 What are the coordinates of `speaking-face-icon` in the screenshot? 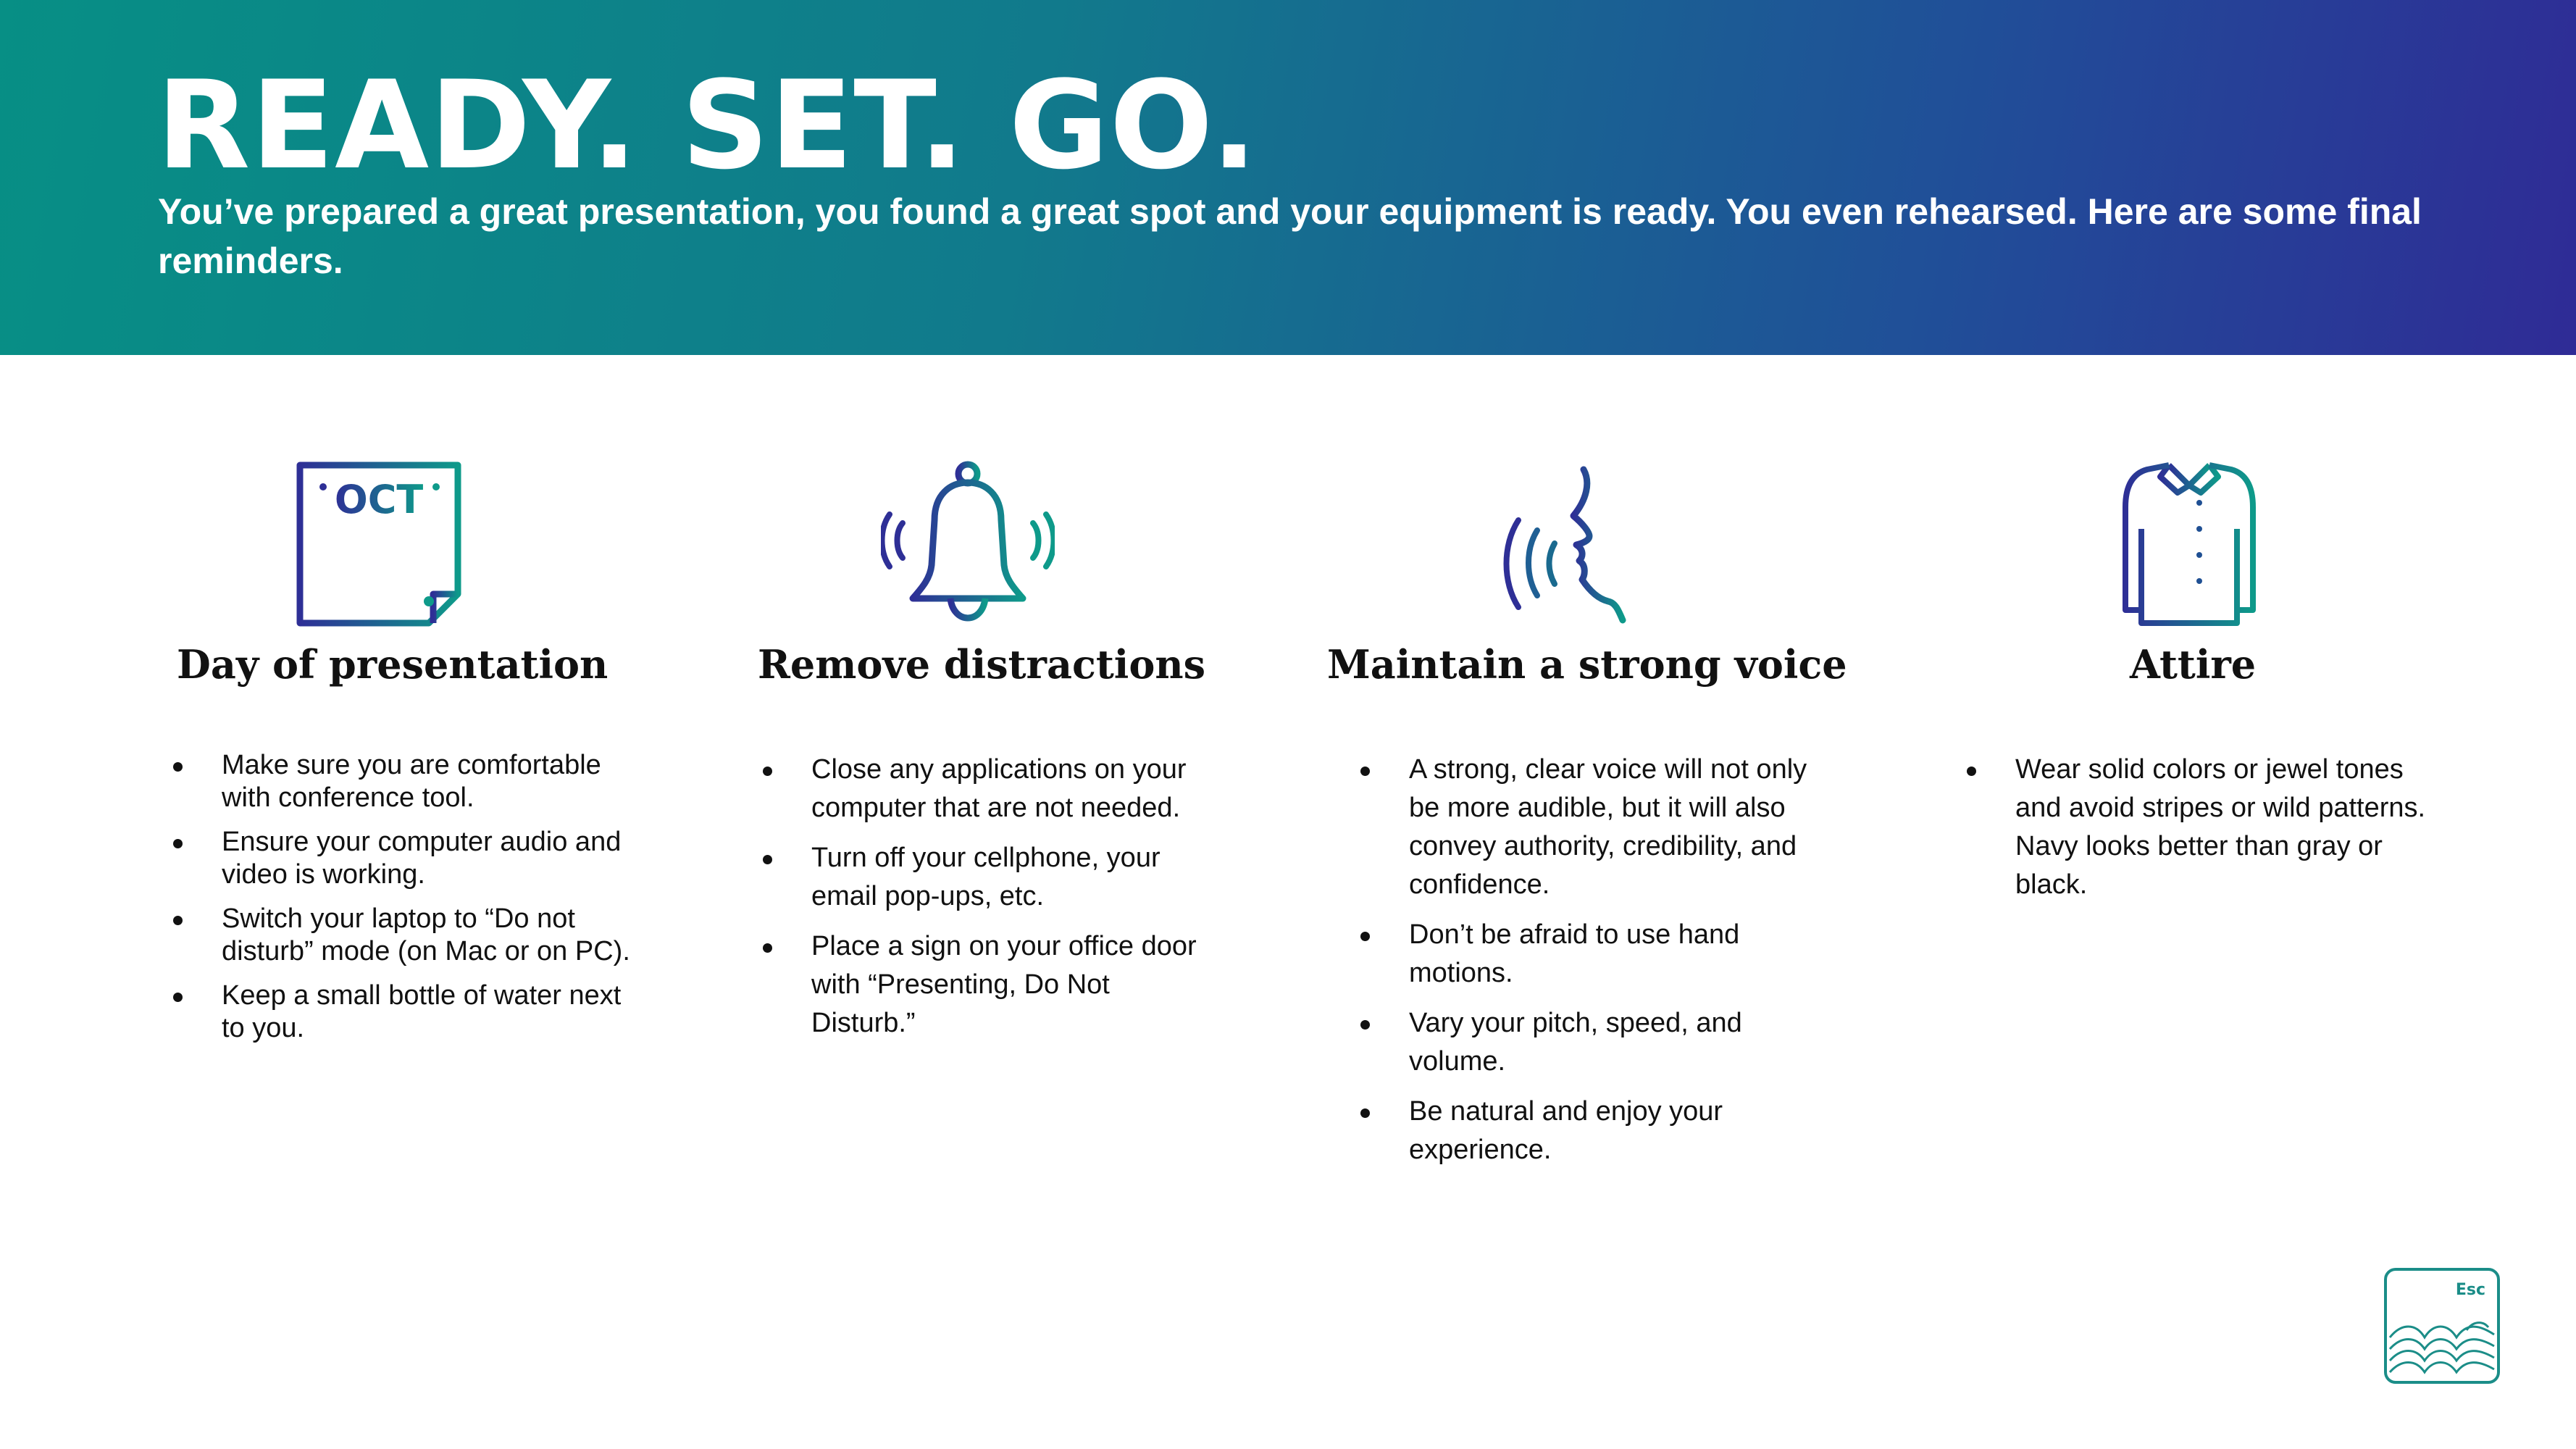 It's located at (1568, 543).